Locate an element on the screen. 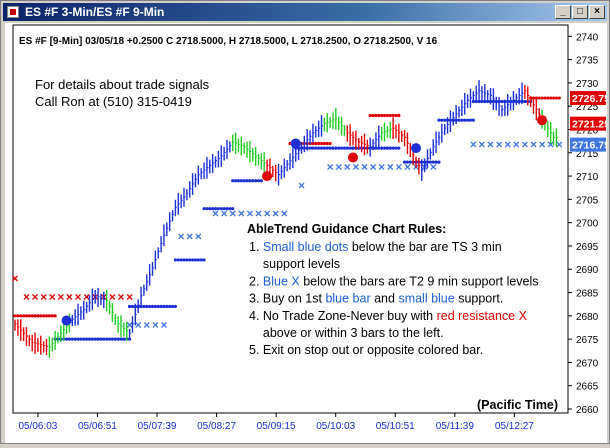 The width and height of the screenshot is (610, 448). rule-text: 3. Buy on 1st is located at coordinates (287, 299).